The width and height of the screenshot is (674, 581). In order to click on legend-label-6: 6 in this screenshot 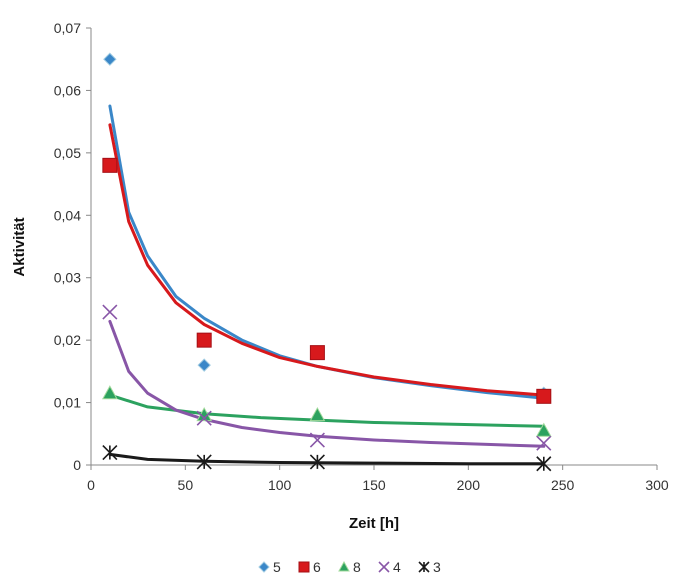, I will do `click(317, 567)`.